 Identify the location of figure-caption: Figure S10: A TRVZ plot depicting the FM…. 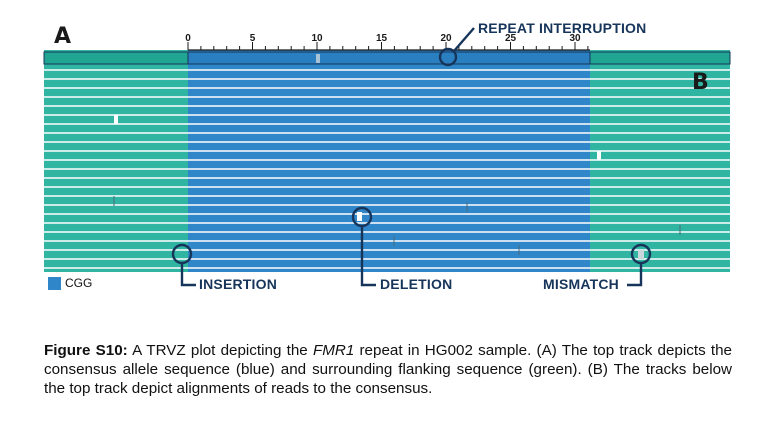
(388, 369).